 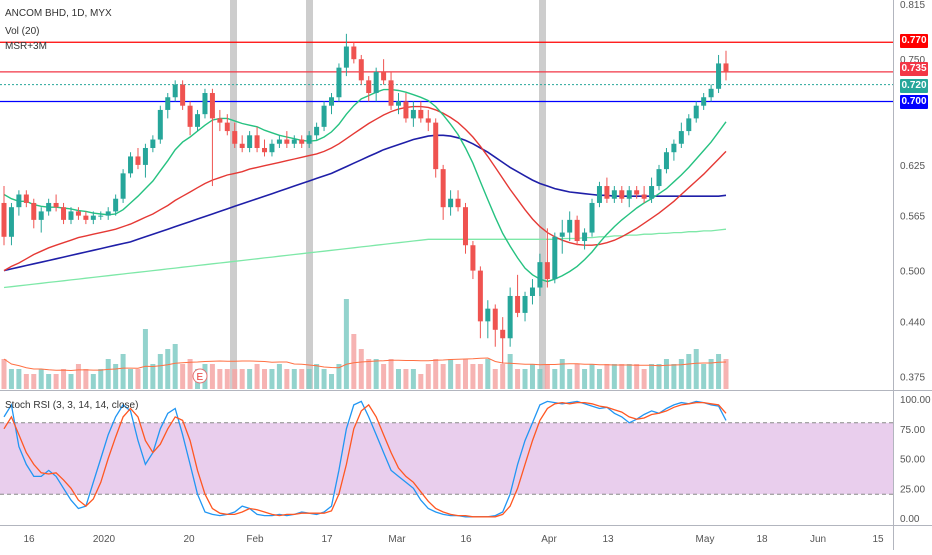 I want to click on stoch-band, so click(x=446, y=458).